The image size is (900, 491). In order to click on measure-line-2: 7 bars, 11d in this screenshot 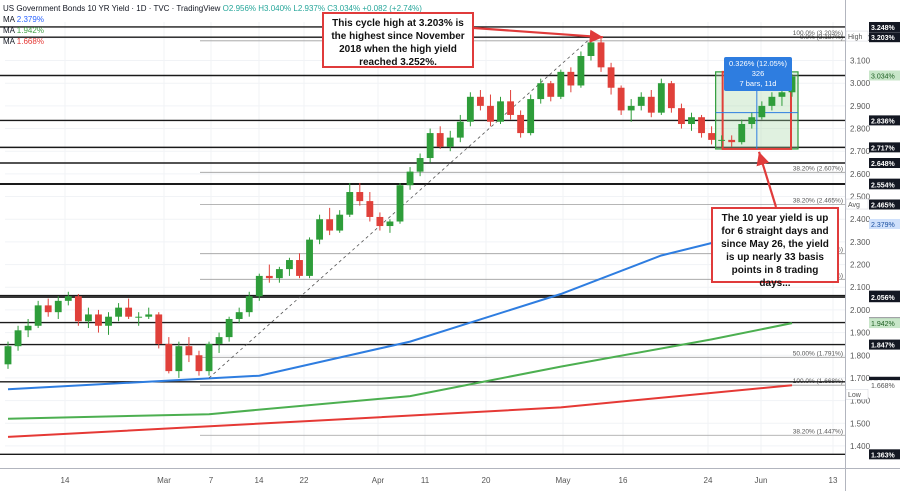, I will do `click(758, 83)`.